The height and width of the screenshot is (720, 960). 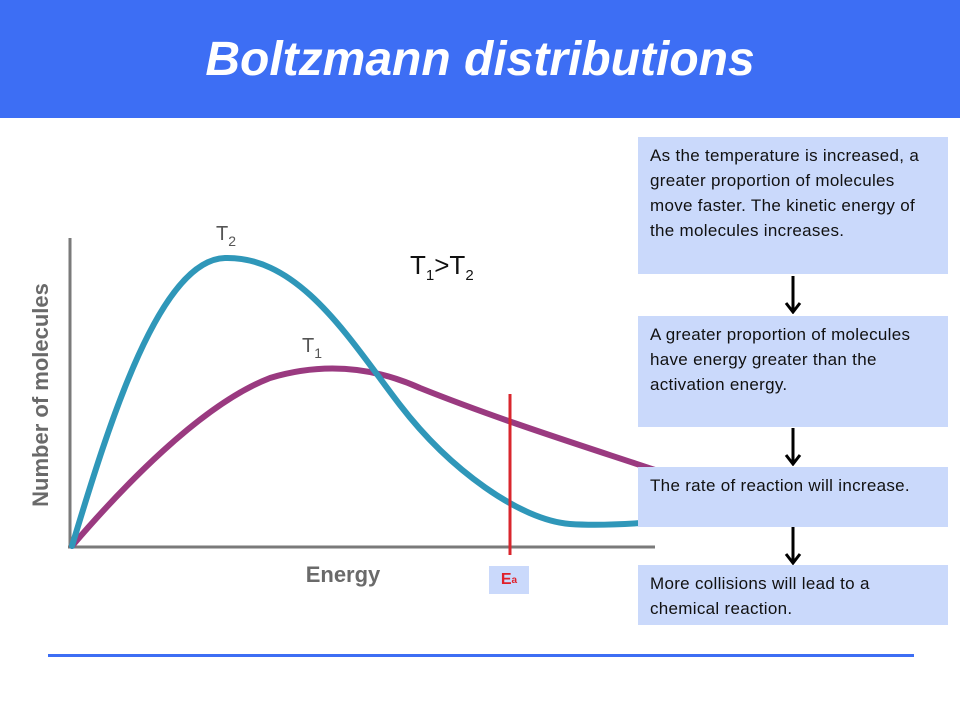 I want to click on page-title: Boltzmann distributions, so click(x=480, y=59).